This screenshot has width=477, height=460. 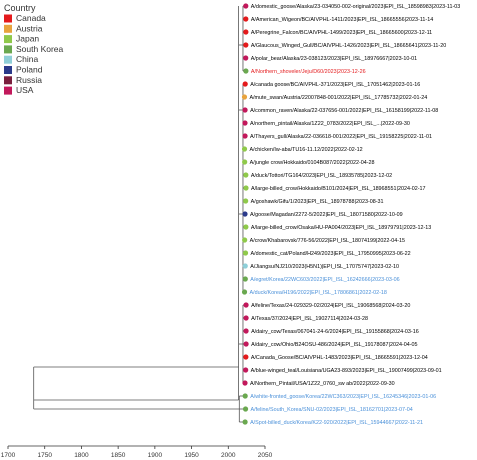 What do you see at coordinates (31, 18) in the screenshot?
I see `legend-label: Canada` at bounding box center [31, 18].